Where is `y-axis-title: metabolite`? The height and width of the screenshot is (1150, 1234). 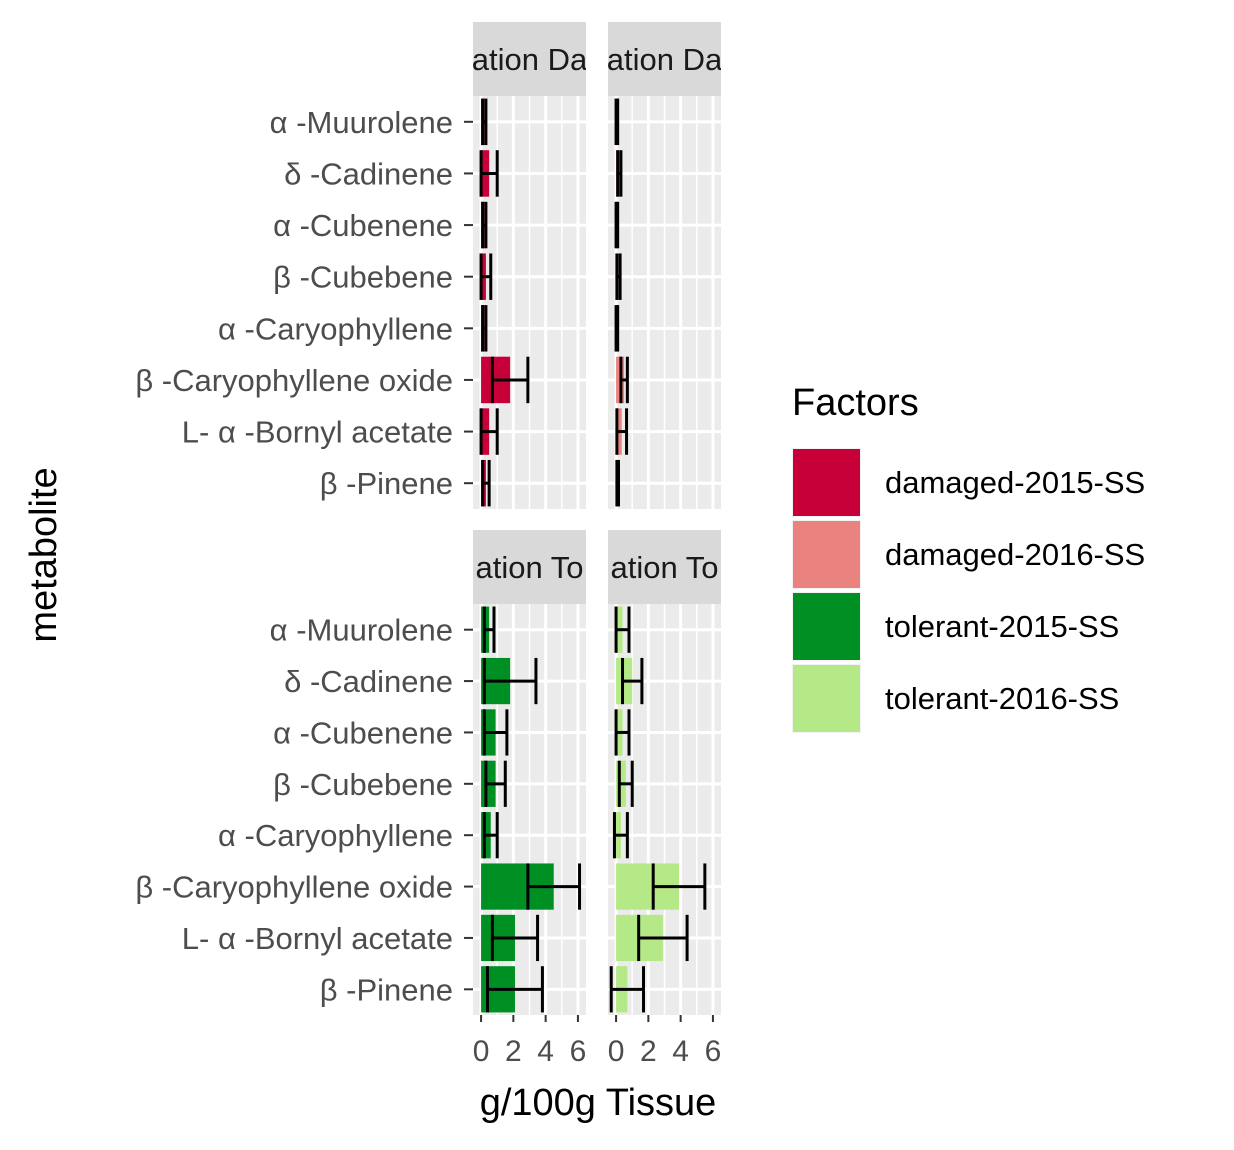
y-axis-title: metabolite is located at coordinates (44, 554).